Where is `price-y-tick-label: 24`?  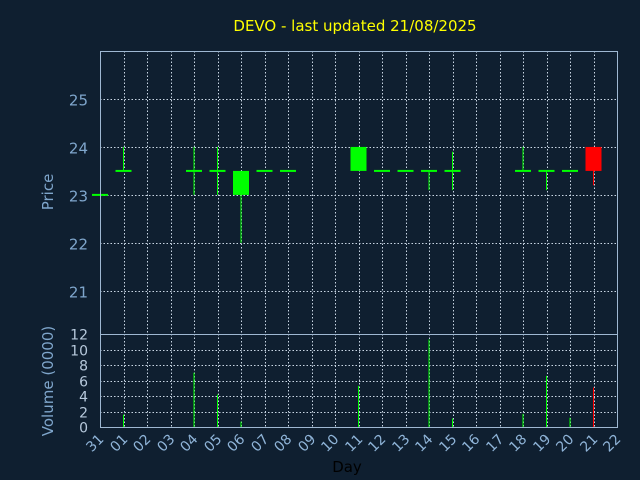 price-y-tick-label: 24 is located at coordinates (78, 149).